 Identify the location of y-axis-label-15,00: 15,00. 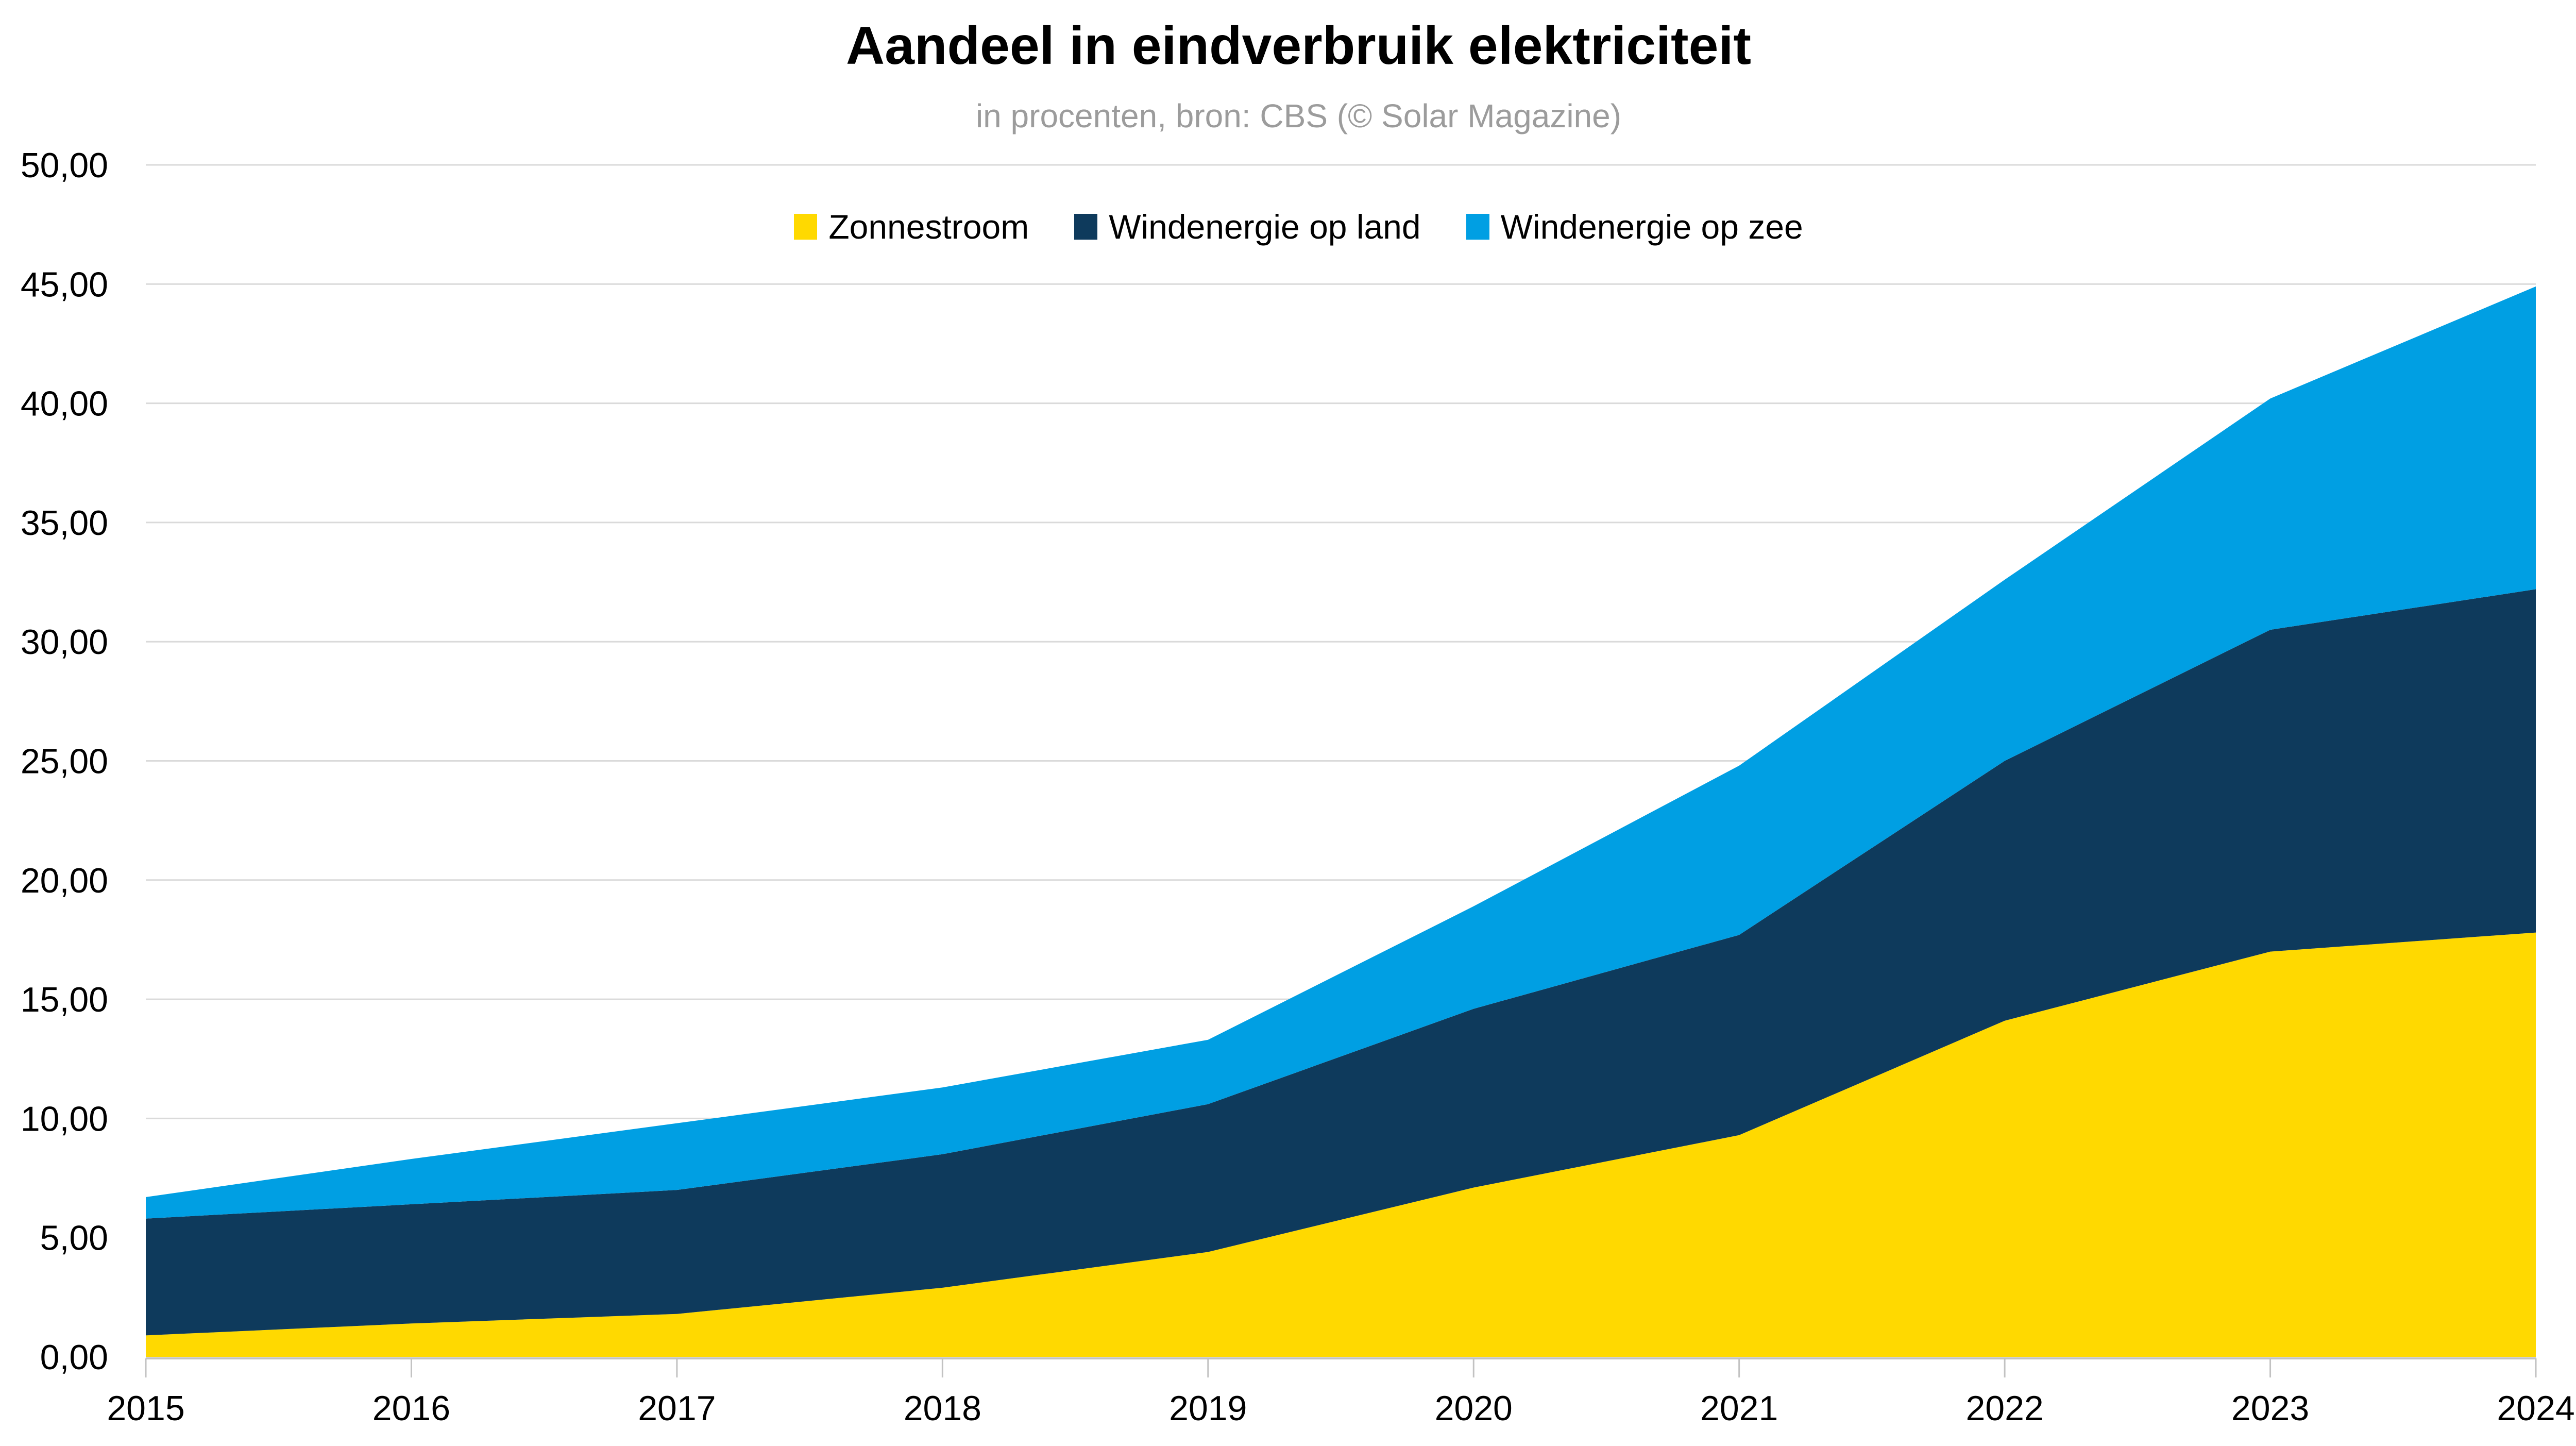
(64, 999).